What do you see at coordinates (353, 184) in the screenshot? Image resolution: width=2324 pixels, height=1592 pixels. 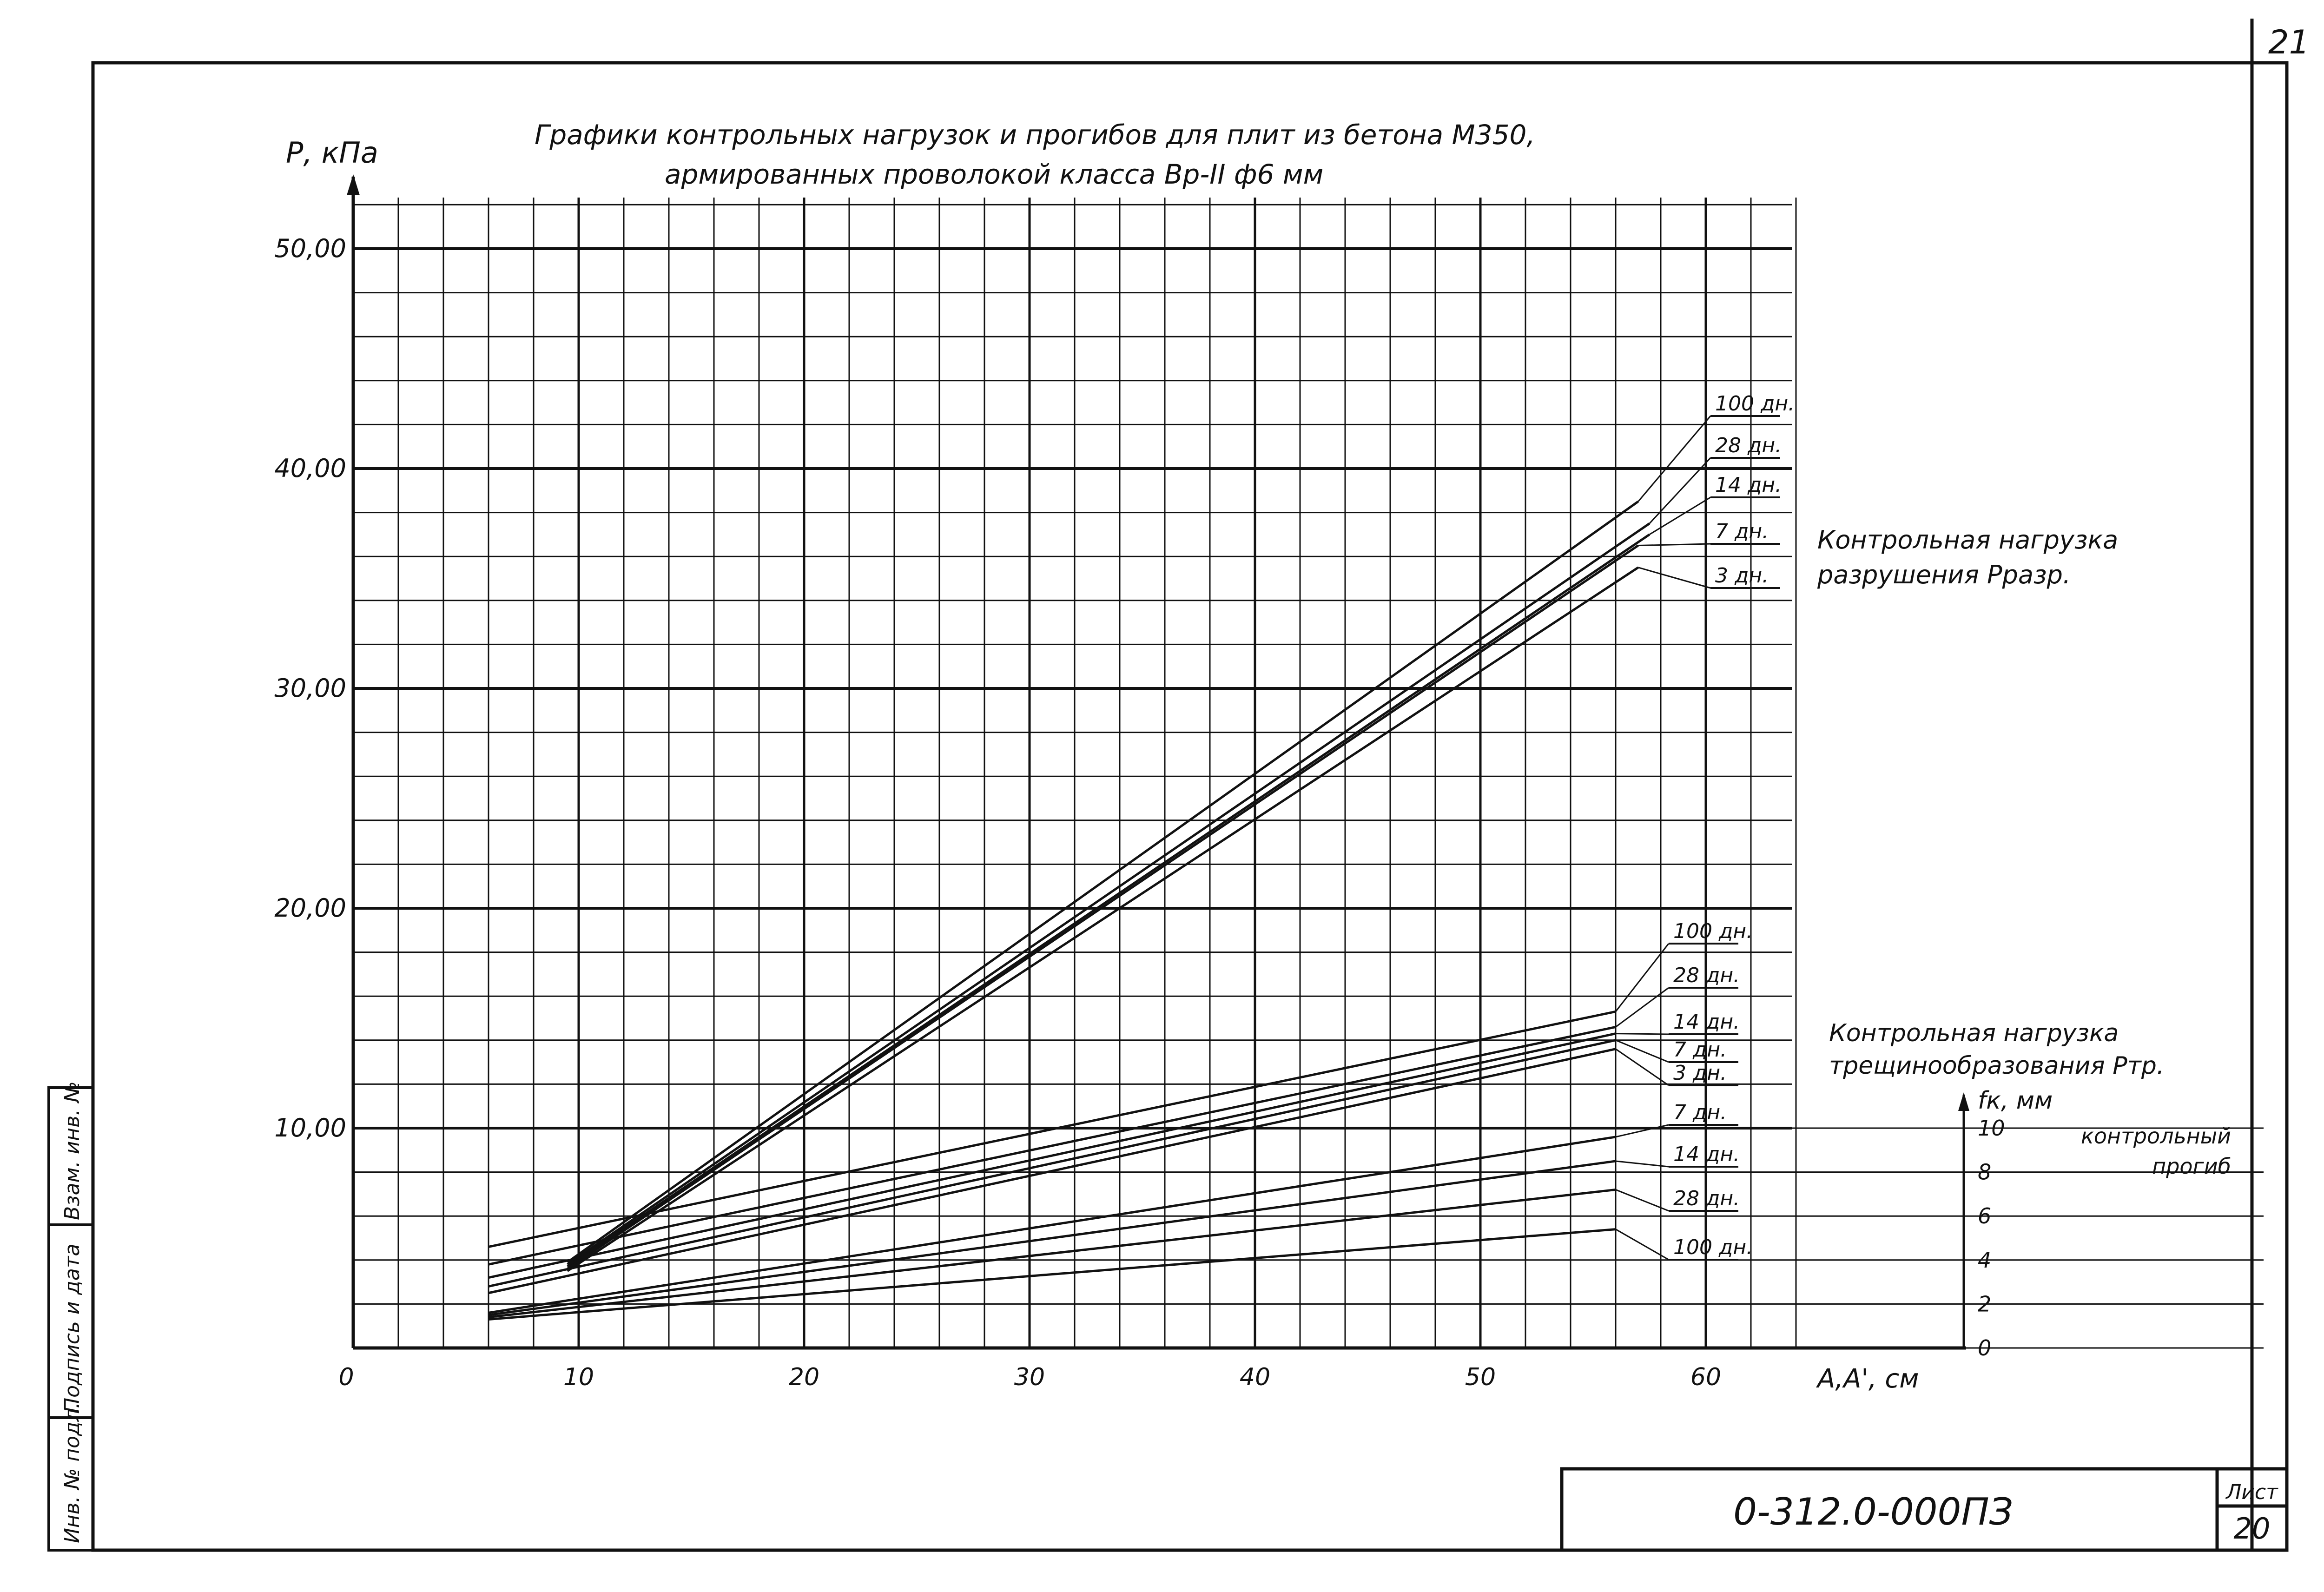 I see `y-axis-arrow` at bounding box center [353, 184].